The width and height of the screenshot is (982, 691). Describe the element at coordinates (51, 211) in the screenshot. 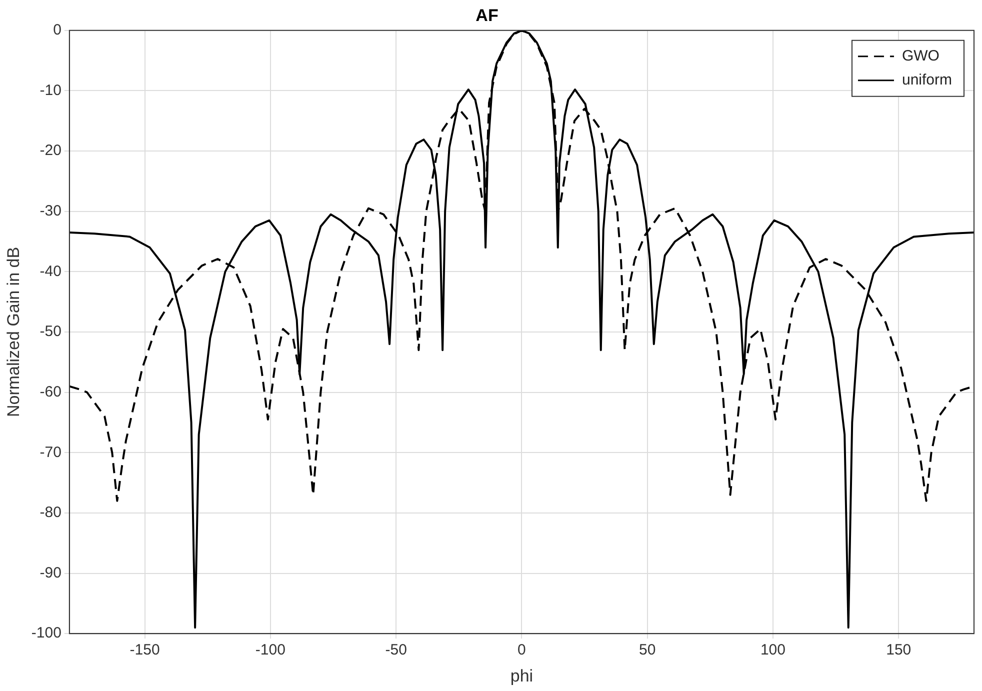

I see `y-tick-label: -30` at that location.